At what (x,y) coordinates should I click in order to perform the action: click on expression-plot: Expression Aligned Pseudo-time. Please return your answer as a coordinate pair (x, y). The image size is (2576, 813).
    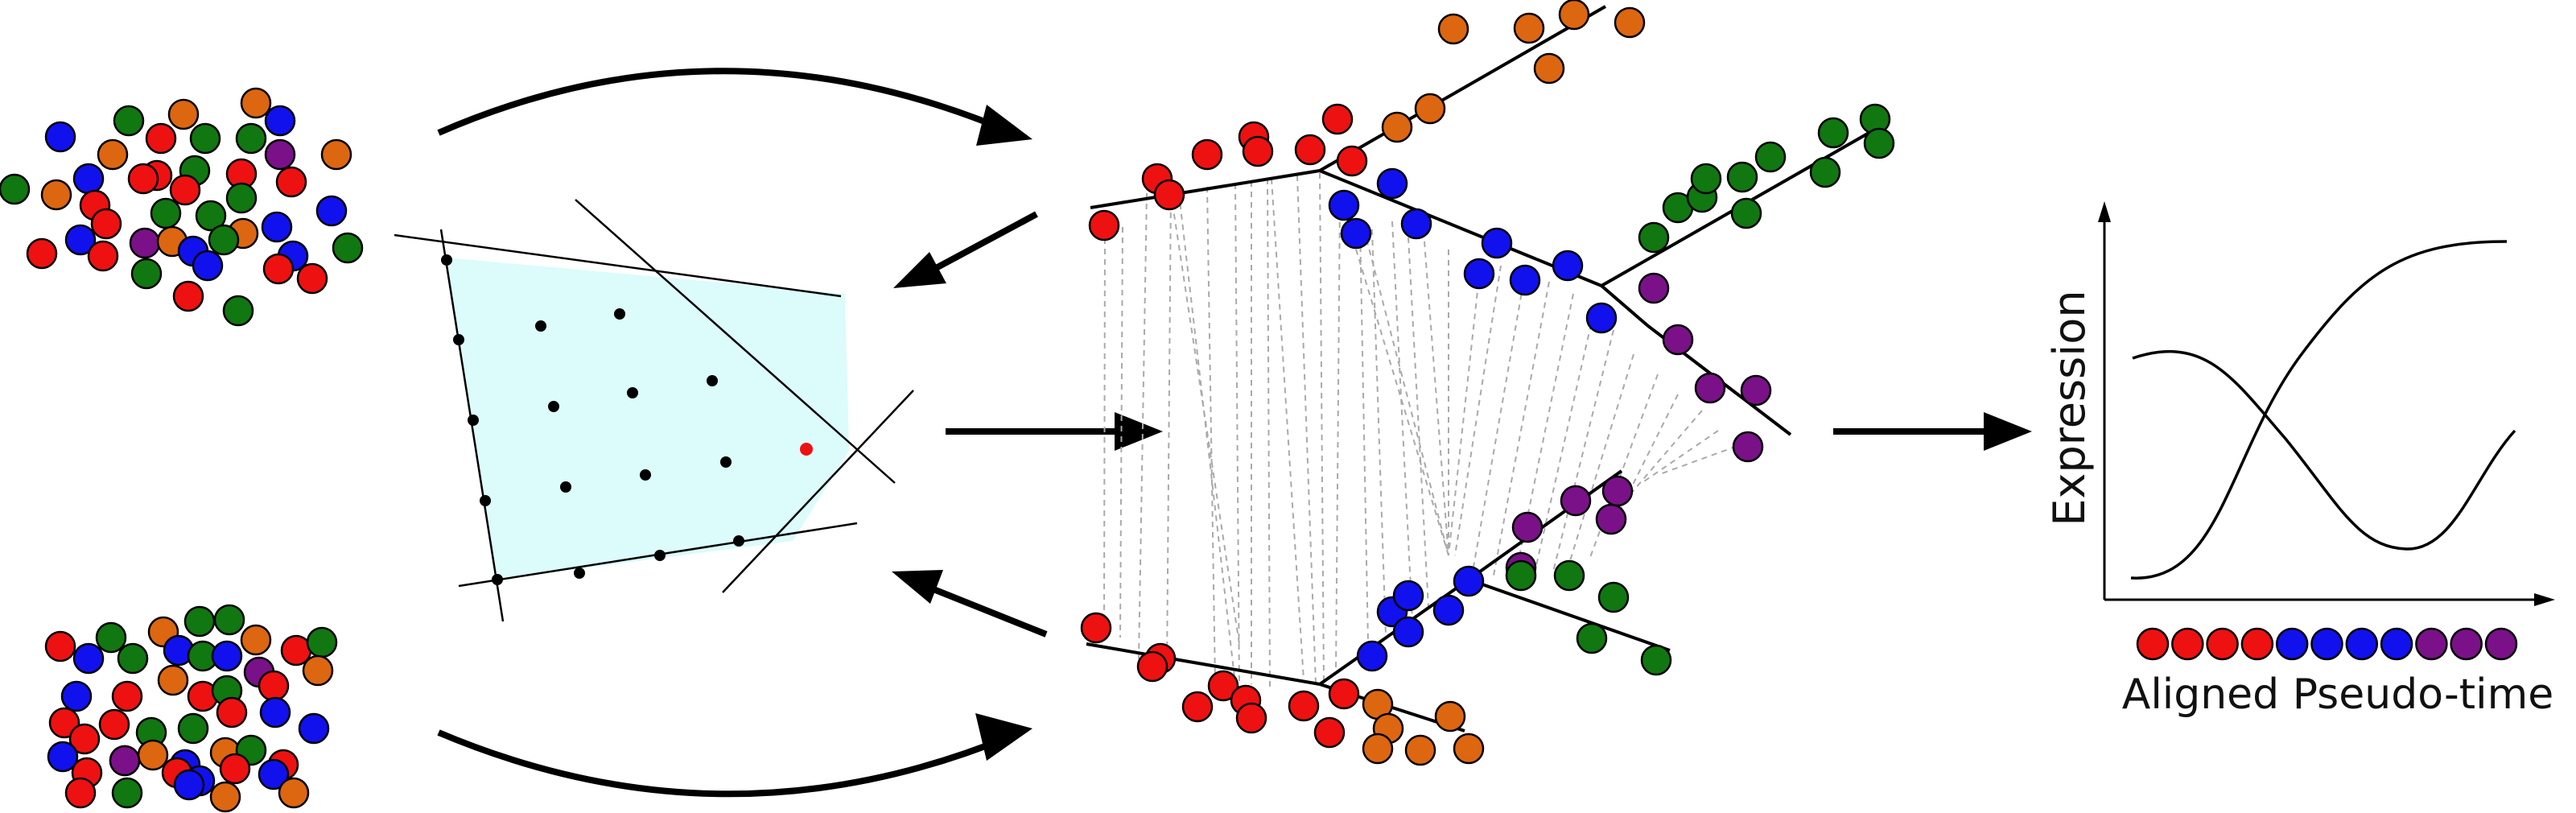
    Looking at the image, I should click on (2299, 460).